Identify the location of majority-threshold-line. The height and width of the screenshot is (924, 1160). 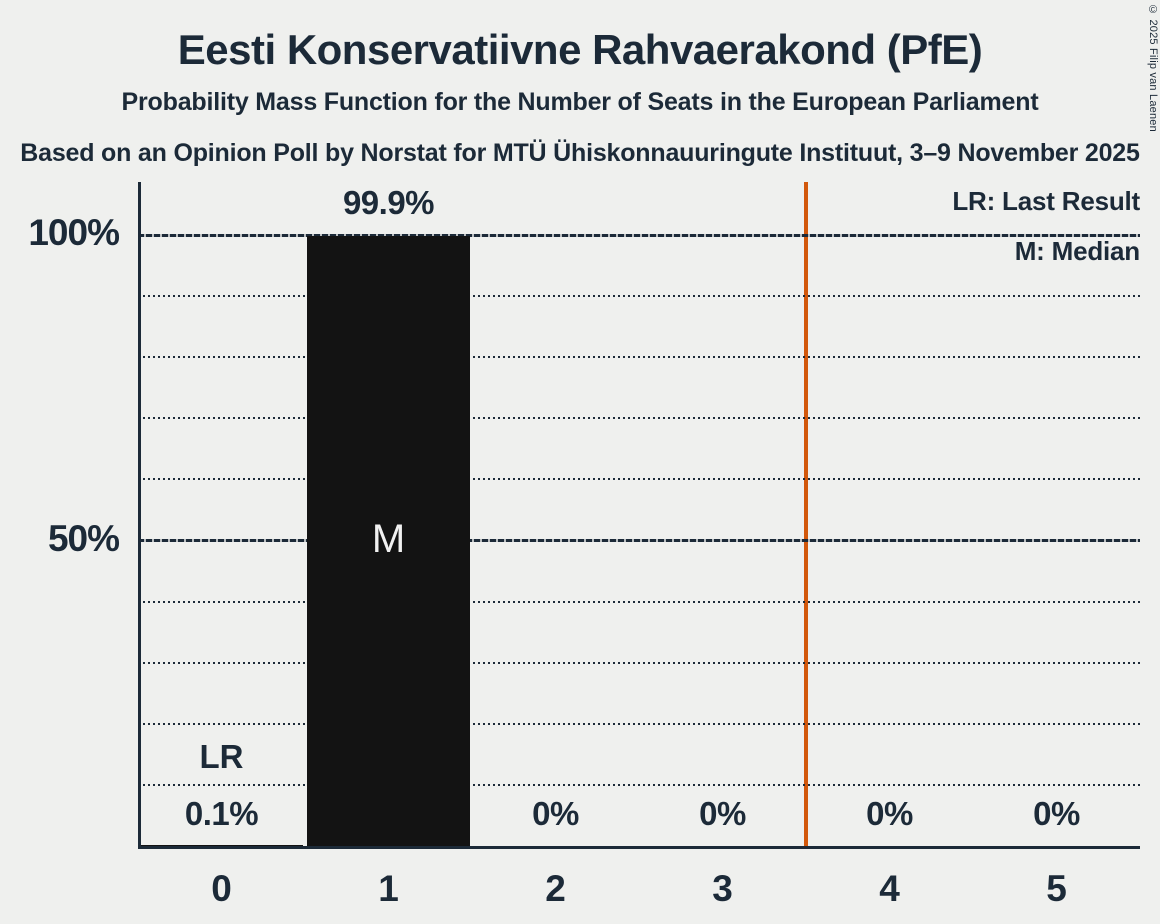
(806, 515).